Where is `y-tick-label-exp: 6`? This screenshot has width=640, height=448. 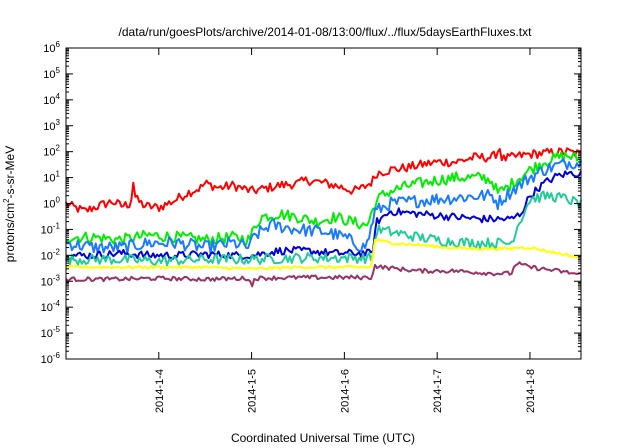 y-tick-label-exp: 6 is located at coordinates (58, 44).